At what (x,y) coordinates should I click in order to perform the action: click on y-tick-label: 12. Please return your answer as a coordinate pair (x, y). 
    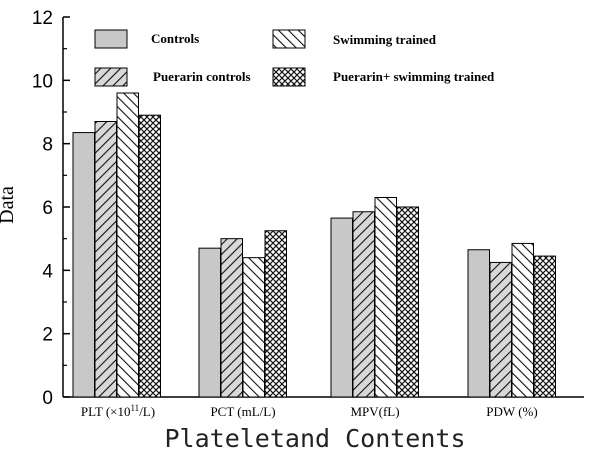
    Looking at the image, I should click on (42, 18).